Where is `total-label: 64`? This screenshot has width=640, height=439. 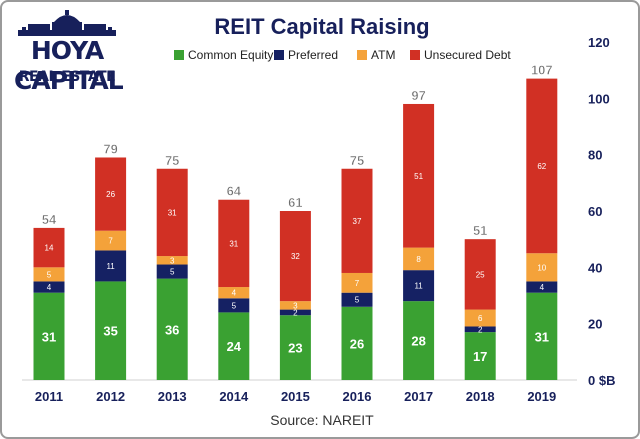
total-label: 64 is located at coordinates (234, 191).